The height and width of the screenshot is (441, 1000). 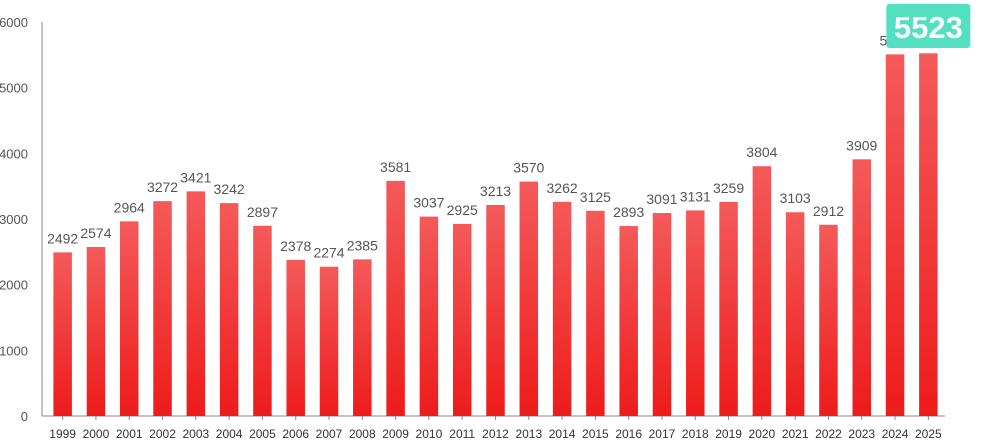 I want to click on data-label: 2385, so click(x=362, y=245).